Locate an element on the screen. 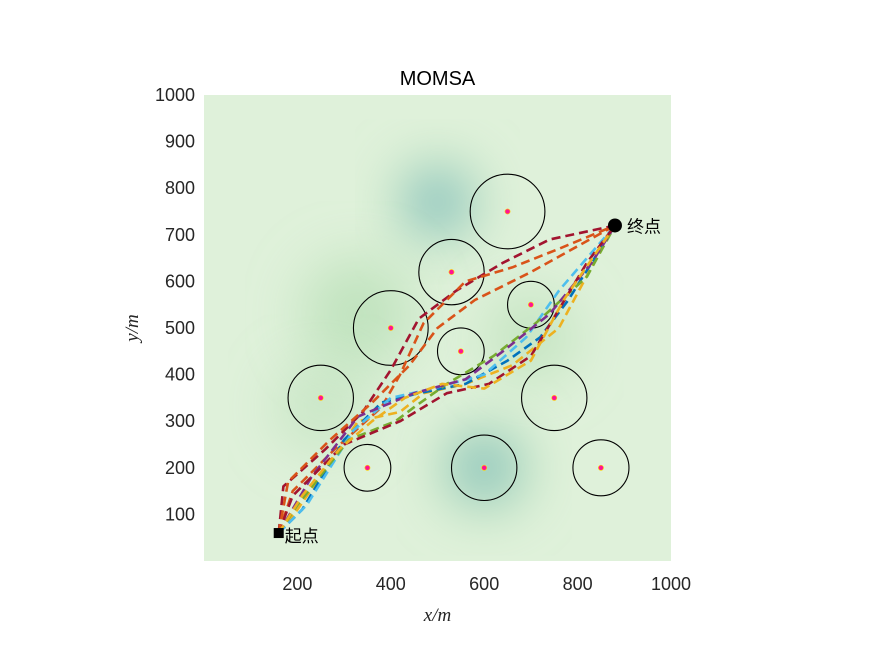  y-tick-label: 400 is located at coordinates (180, 375).